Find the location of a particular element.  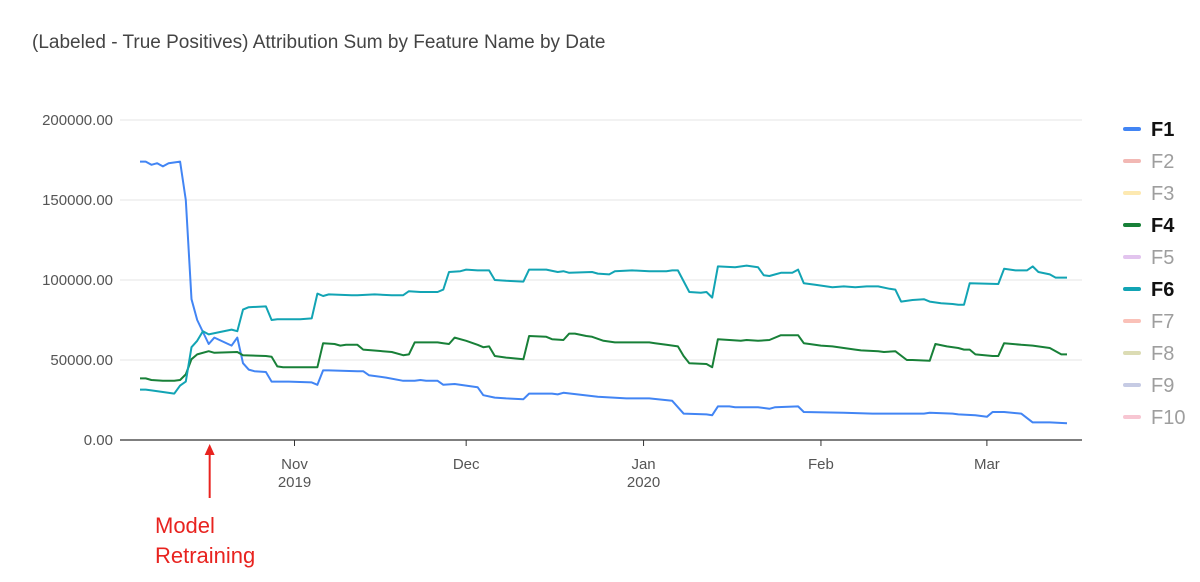

y-tick-label: 200000.00 is located at coordinates (77, 120).